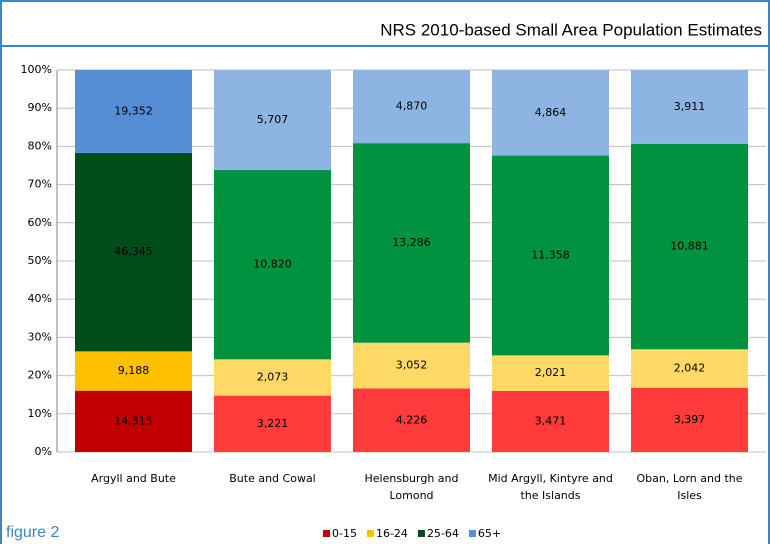 This screenshot has height=544, width=770. What do you see at coordinates (133, 478) in the screenshot?
I see `x-tick-label: Argyll and Bute` at bounding box center [133, 478].